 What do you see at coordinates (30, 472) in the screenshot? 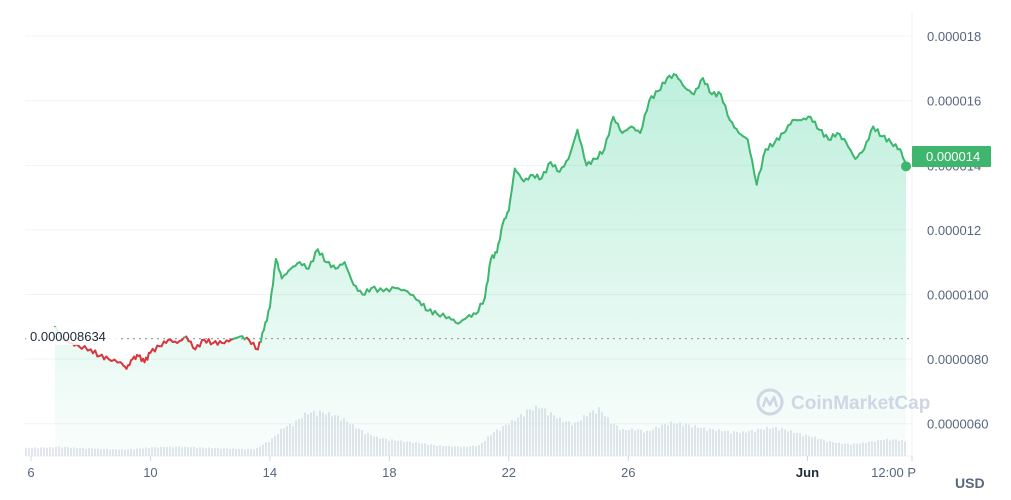
I see `x-tick-label: 6` at bounding box center [30, 472].